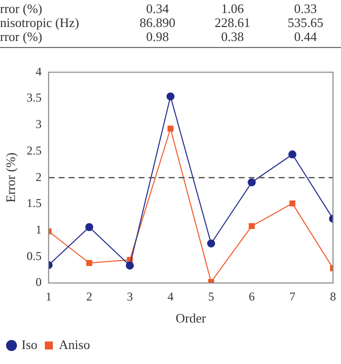 This screenshot has width=341, height=364. What do you see at coordinates (129, 296) in the screenshot?
I see `x-tick-label: 3` at bounding box center [129, 296].